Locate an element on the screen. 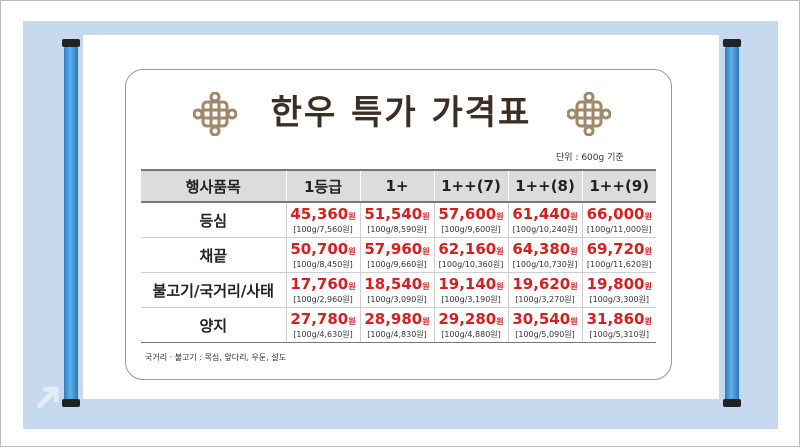  scroll-rod-right is located at coordinates (732, 223).